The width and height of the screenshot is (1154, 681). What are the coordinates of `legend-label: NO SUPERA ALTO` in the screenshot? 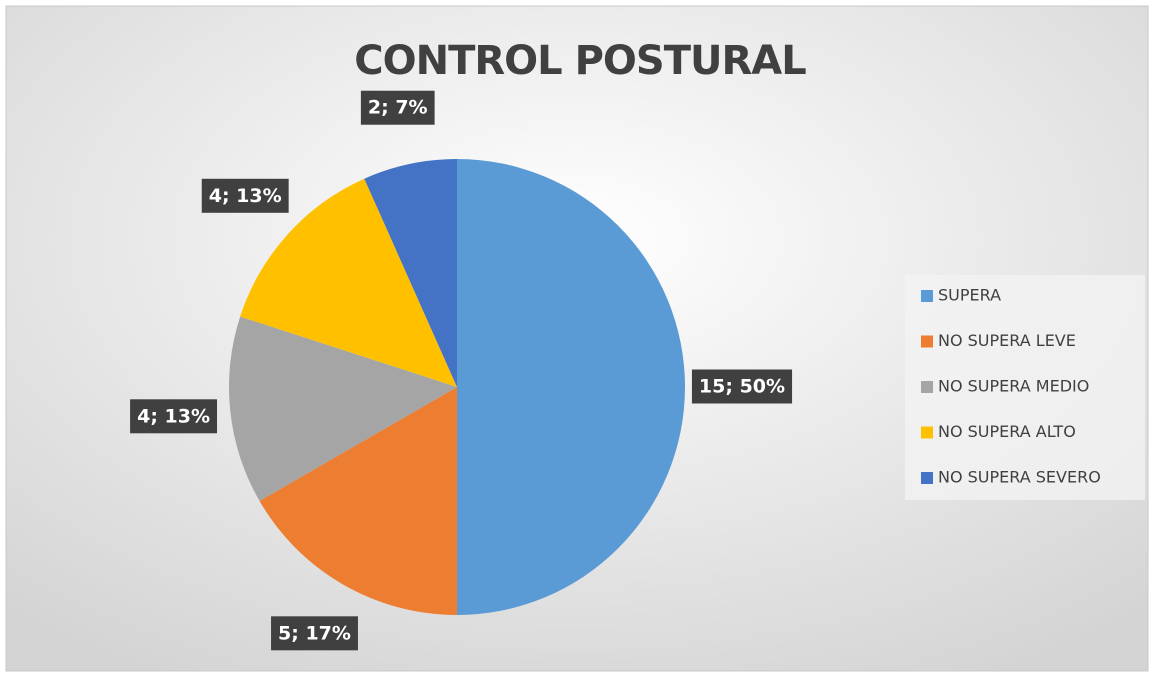 It's located at (1007, 431).